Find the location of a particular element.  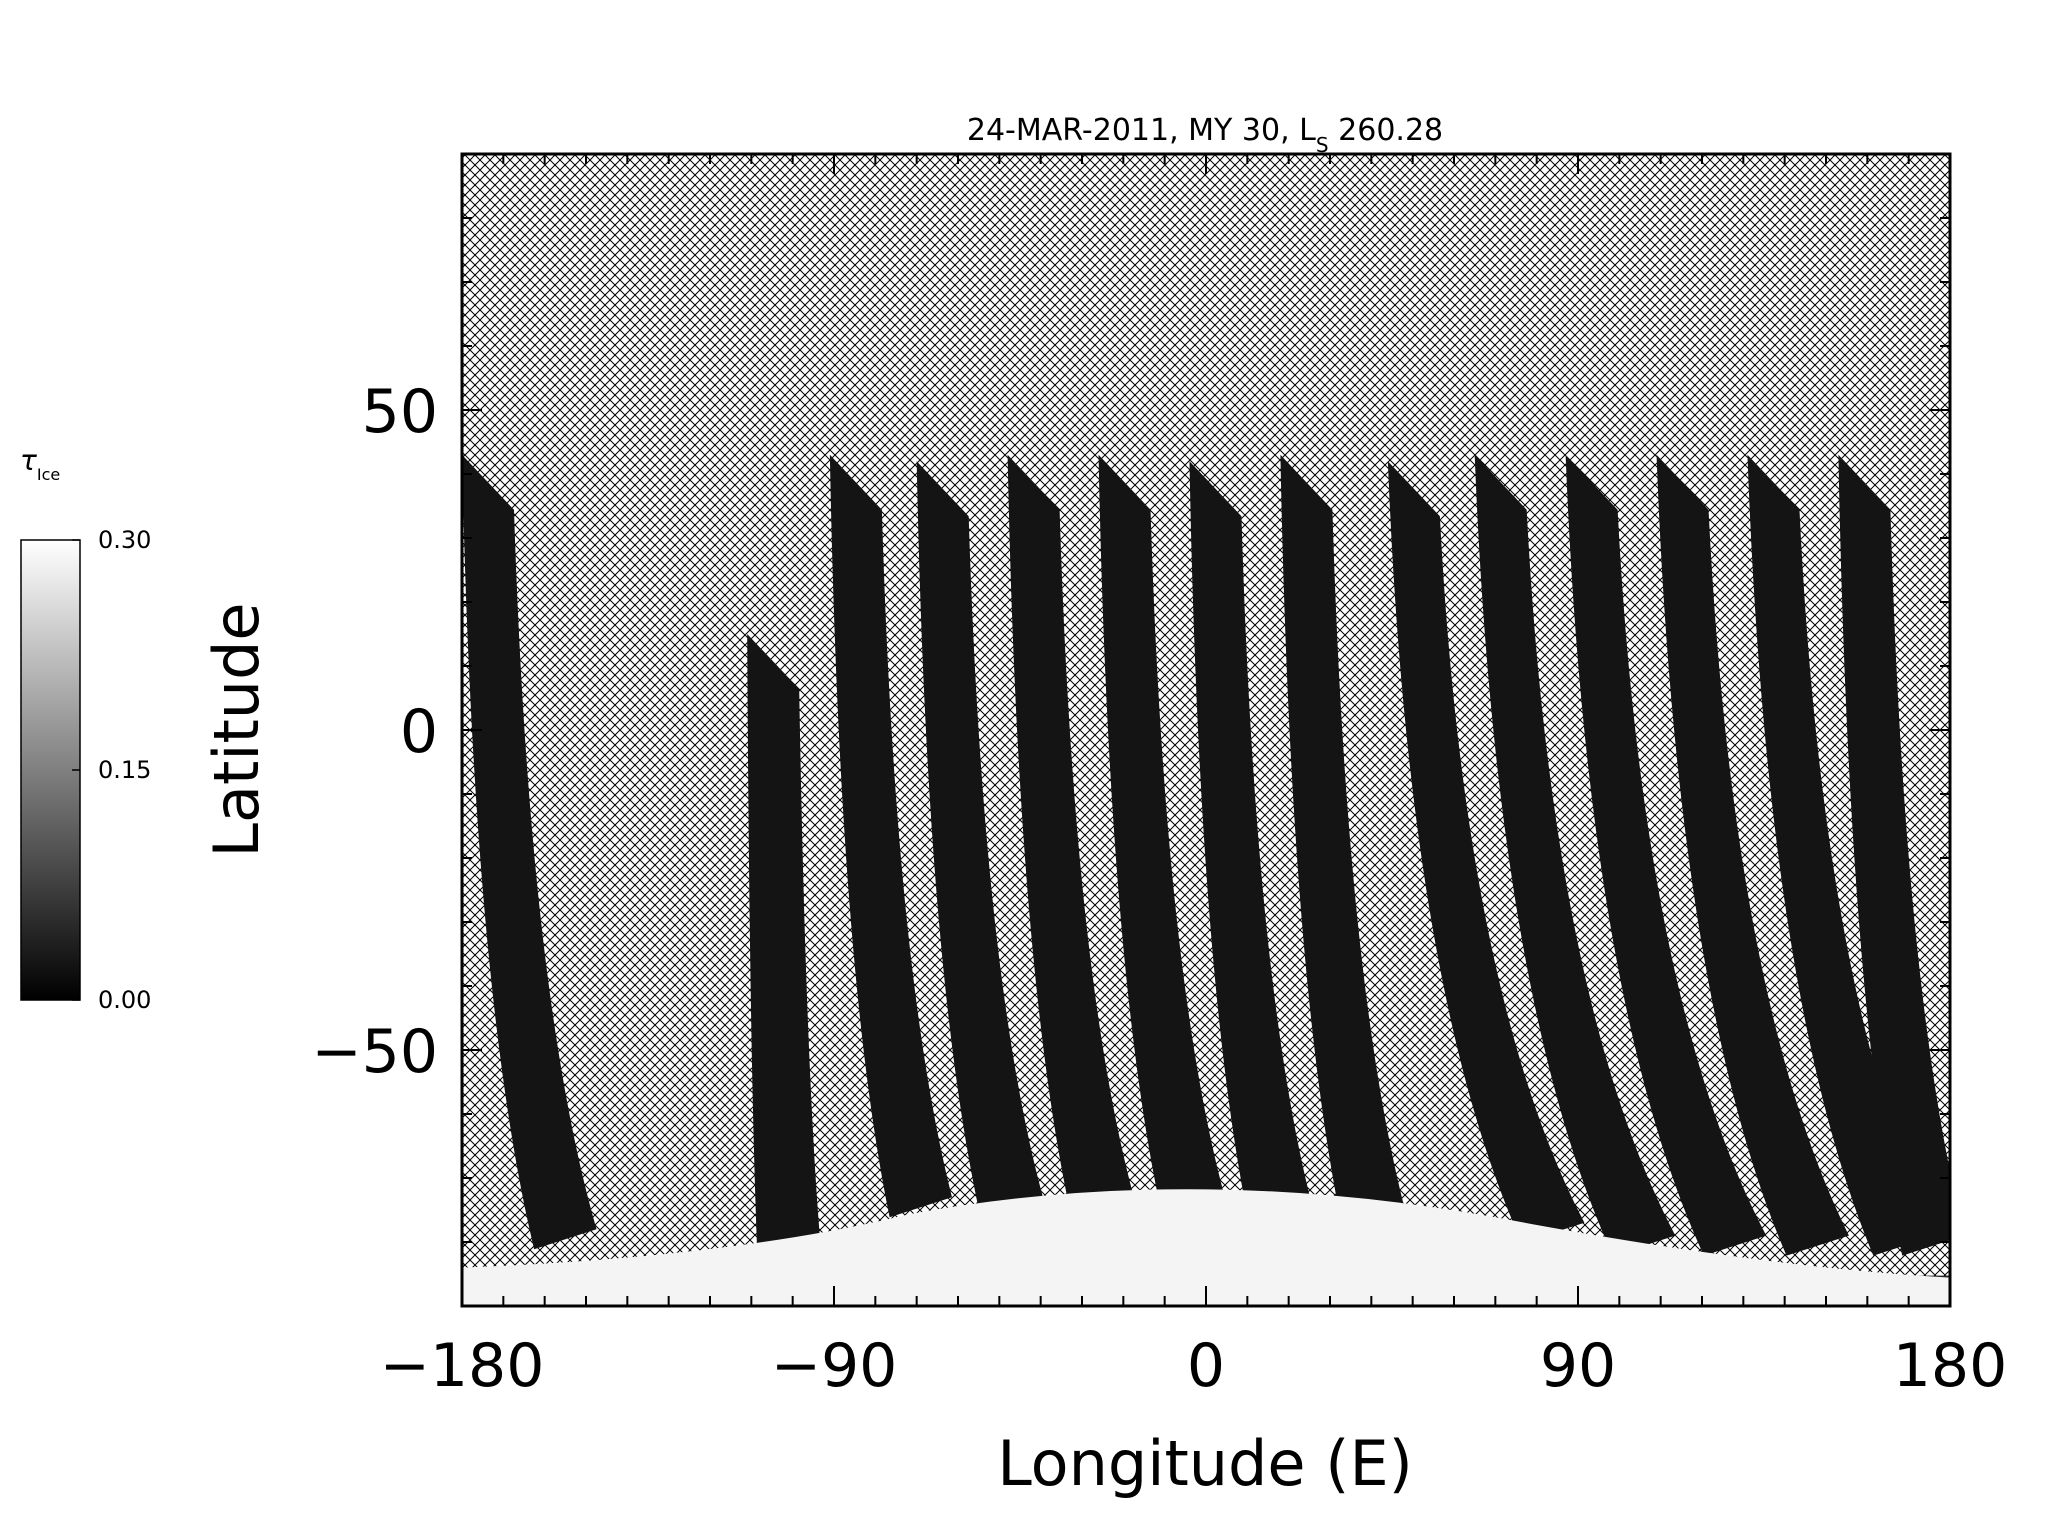

colorbar-tick-label: 0.00 is located at coordinates (124, 1000).